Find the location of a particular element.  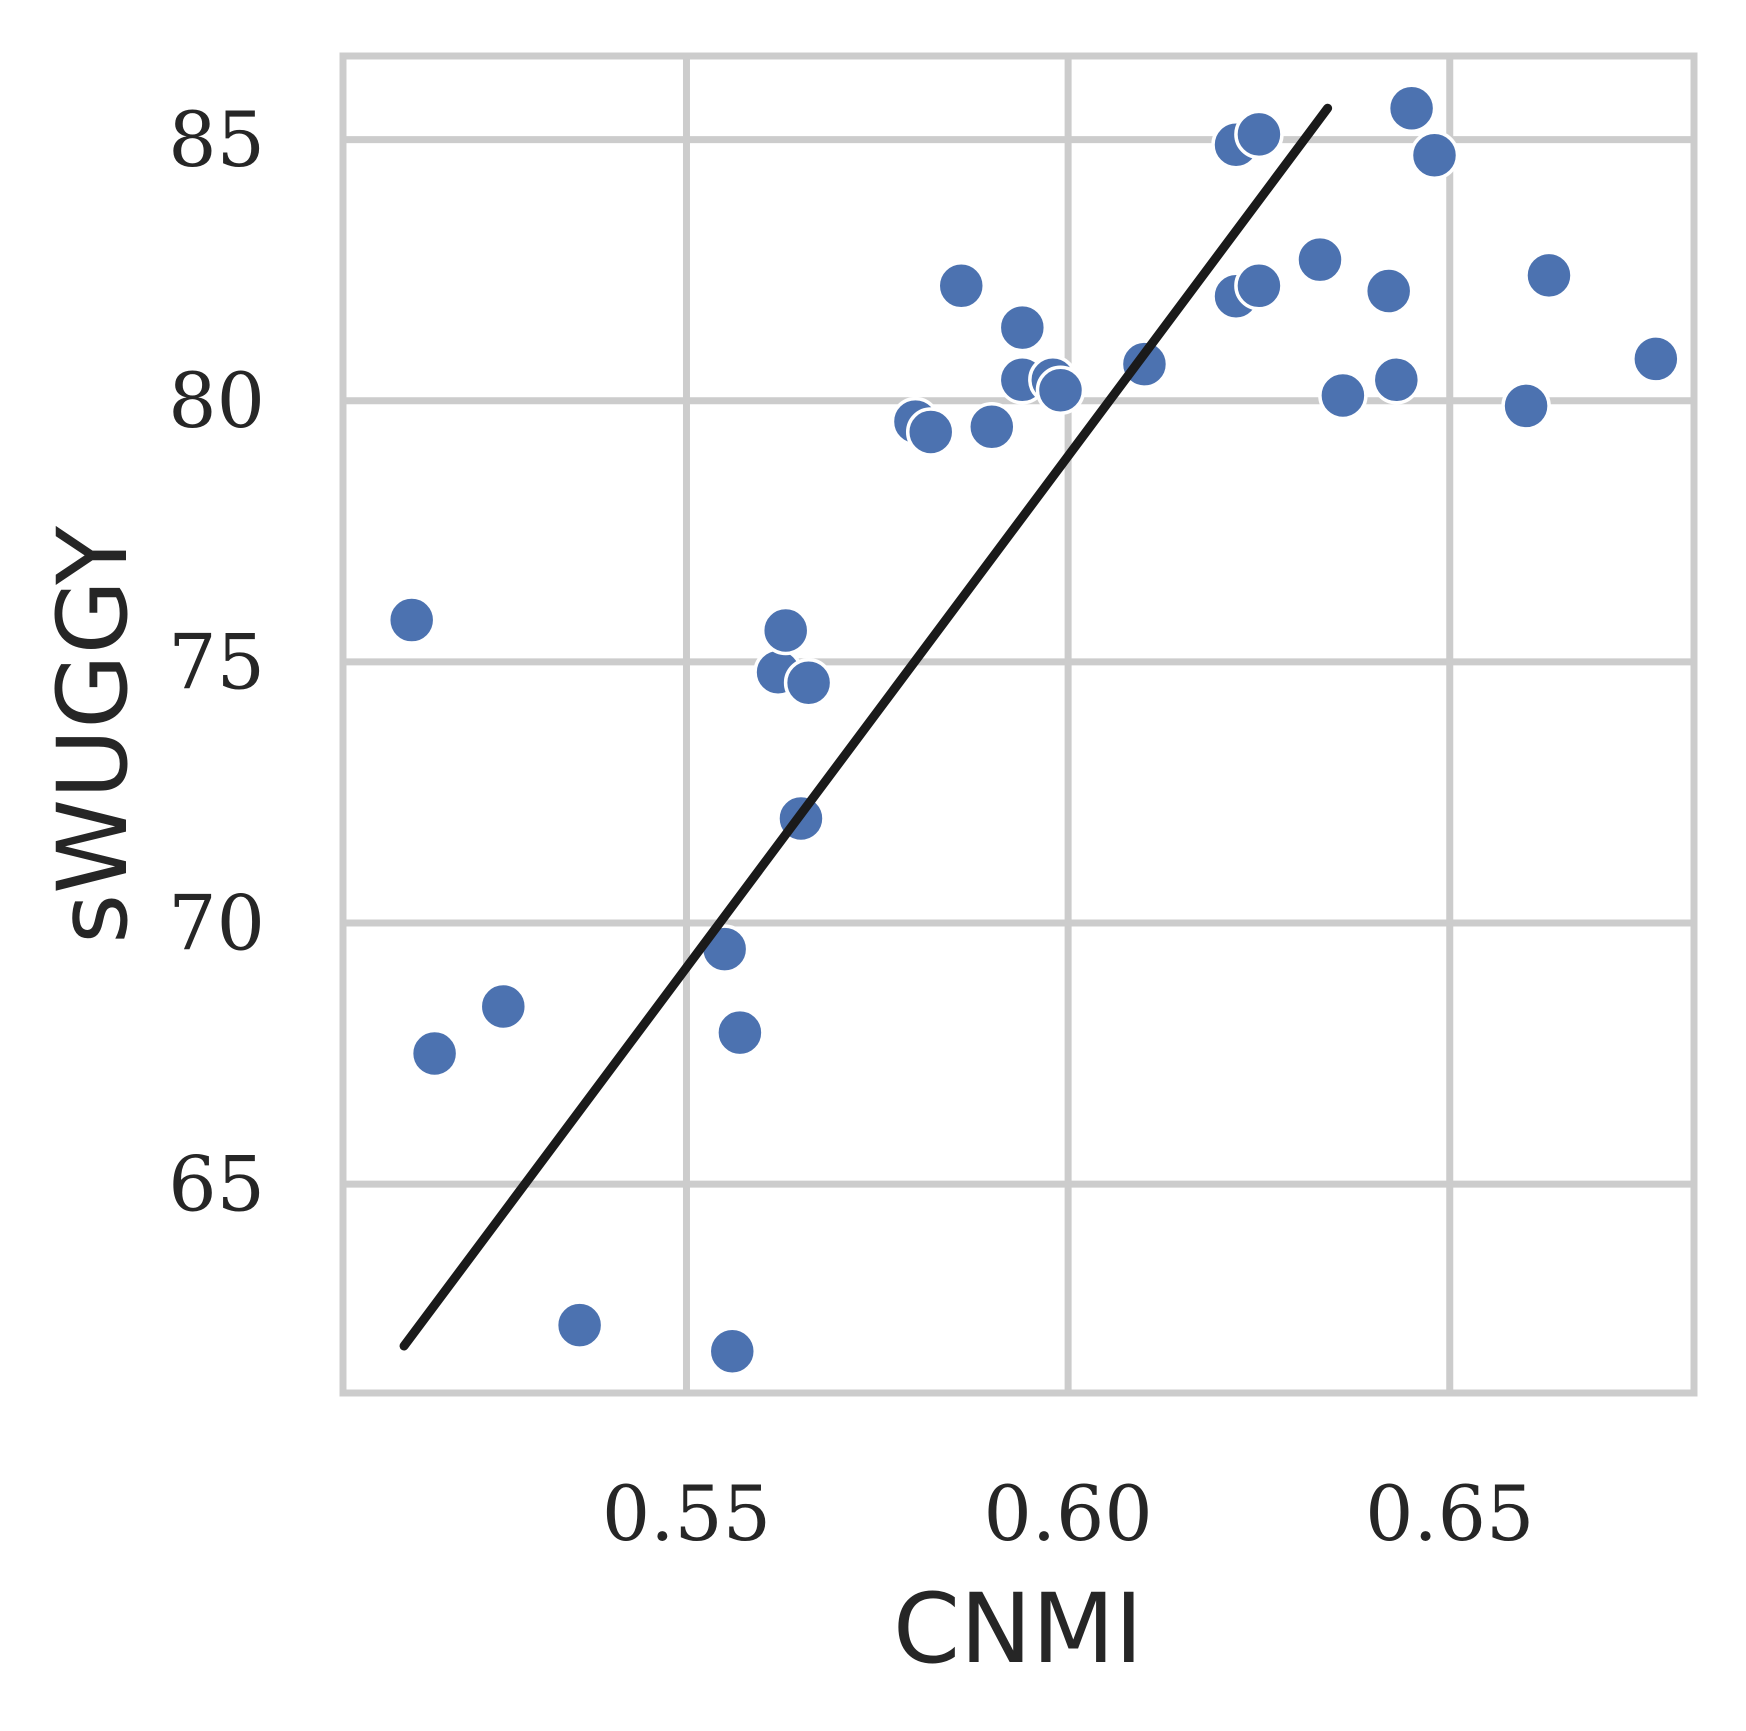

x-tick-label: 0.60 is located at coordinates (1068, 1513).